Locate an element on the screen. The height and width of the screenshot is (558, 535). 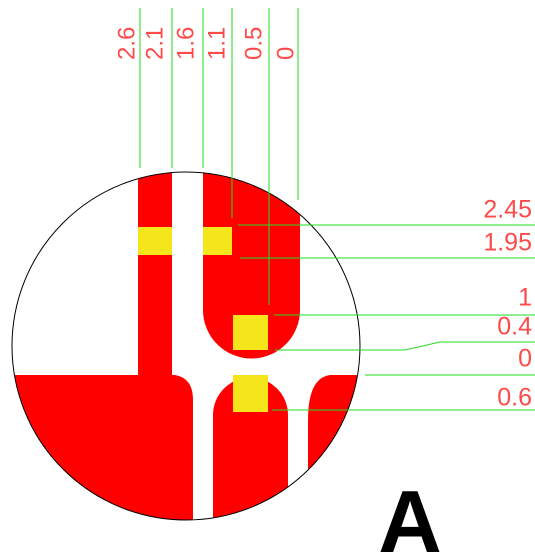
dimension-label: 0.4 is located at coordinates (514, 327).